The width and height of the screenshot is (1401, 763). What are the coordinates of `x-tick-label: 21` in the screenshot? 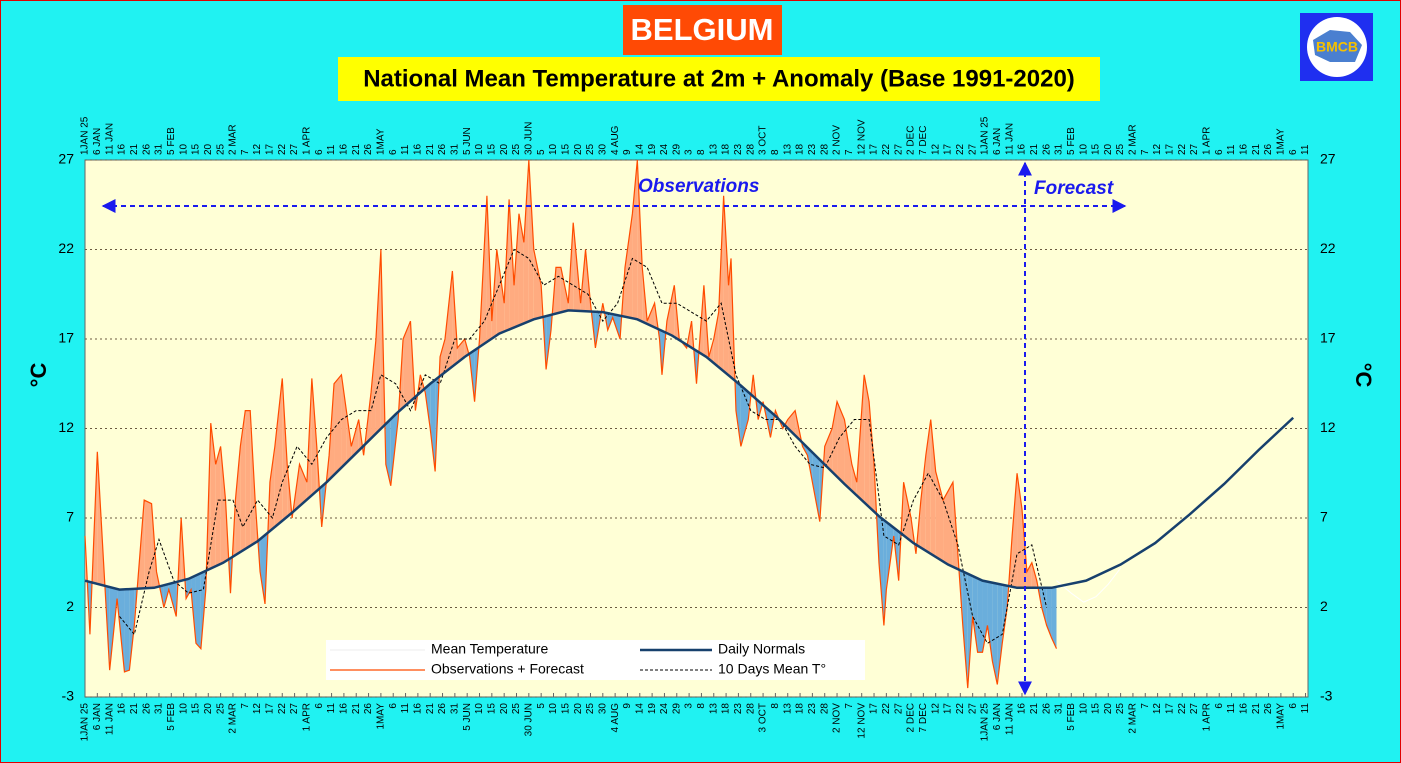 It's located at (430, 709).